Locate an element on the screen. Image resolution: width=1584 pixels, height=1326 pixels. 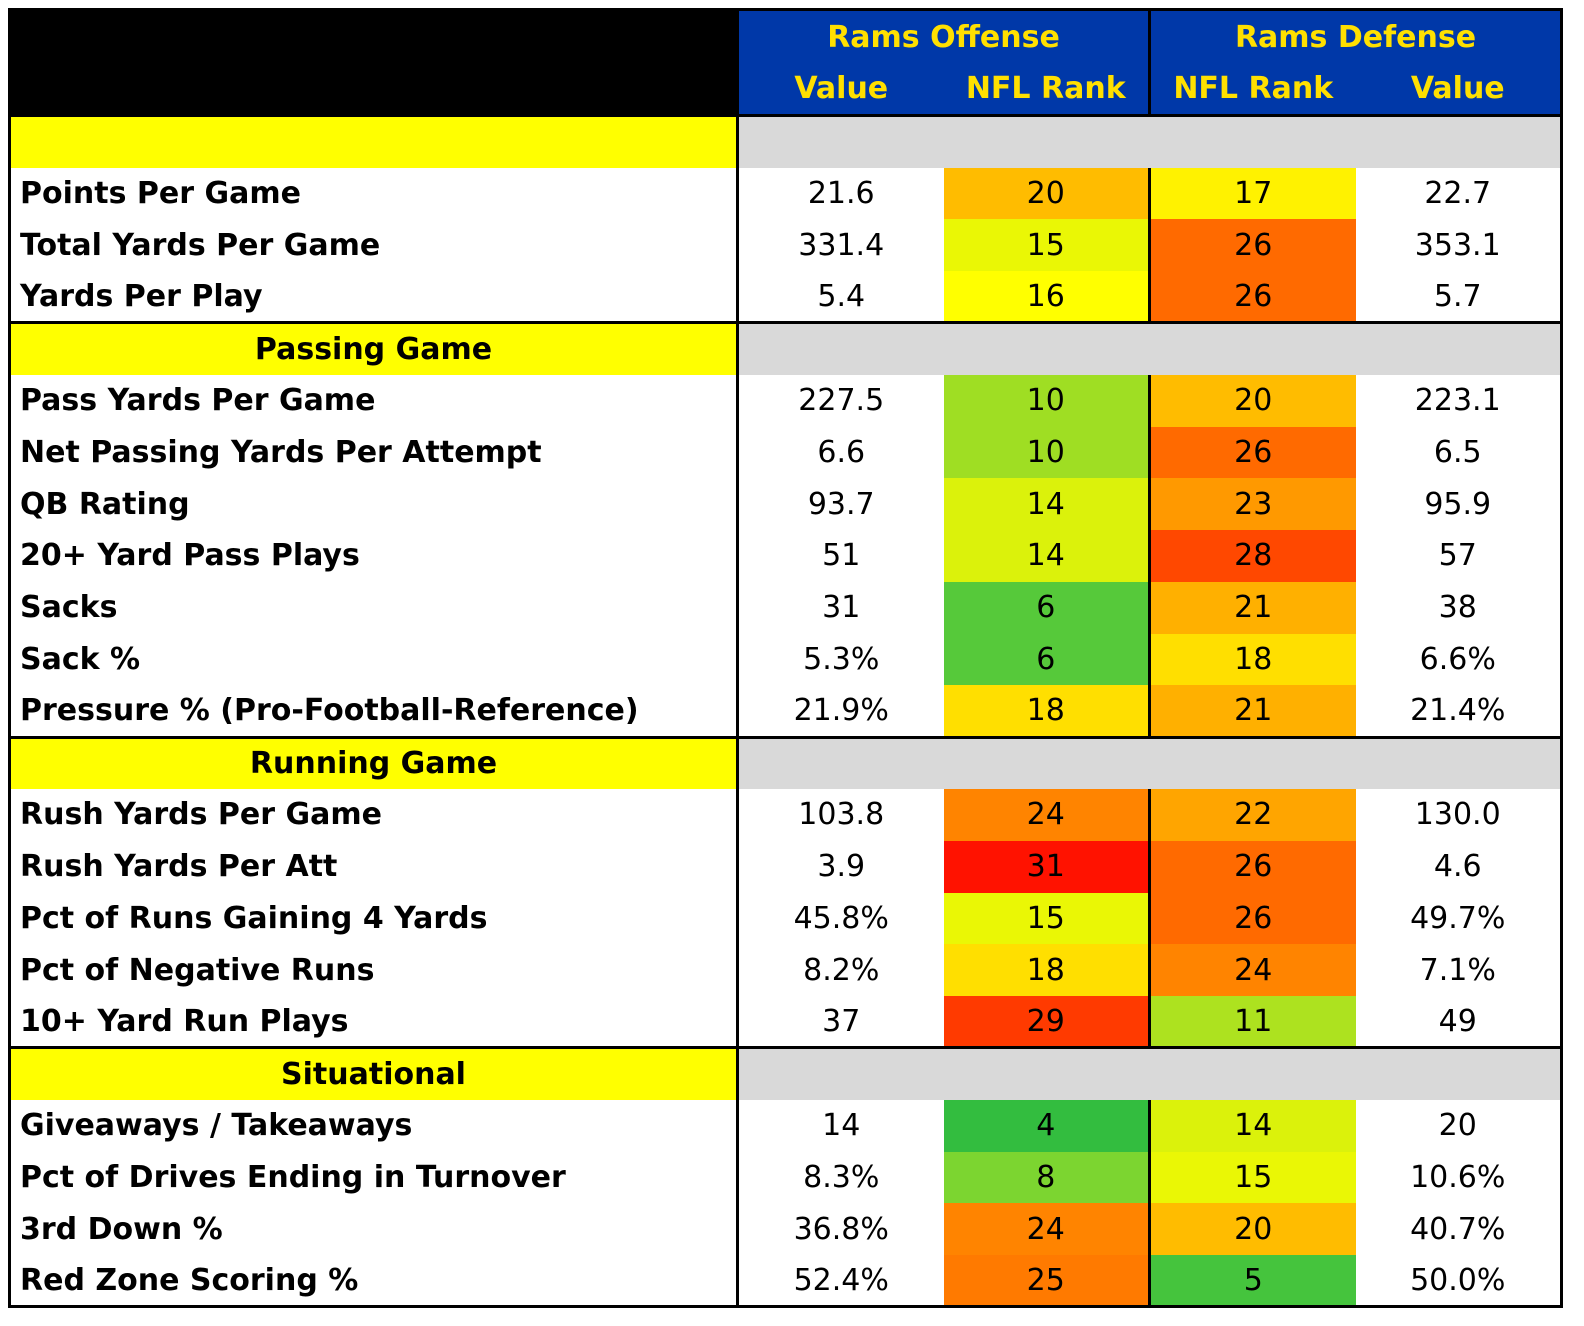
table-row: Red Zone Scoring % 52.4% 25 5 50.0% is located at coordinates (785, 1282).